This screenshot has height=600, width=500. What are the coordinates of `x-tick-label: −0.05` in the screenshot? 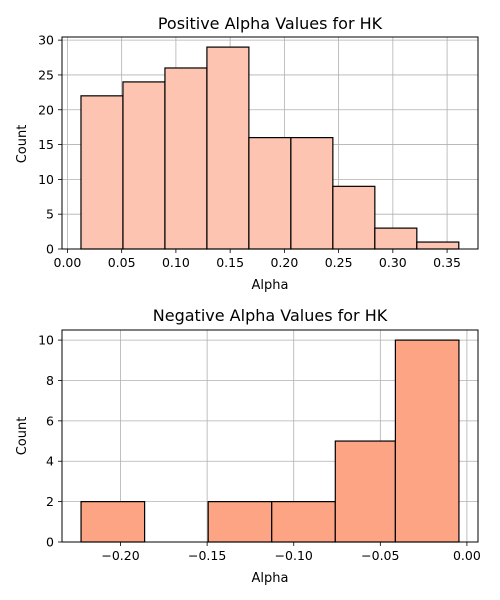 It's located at (380, 555).